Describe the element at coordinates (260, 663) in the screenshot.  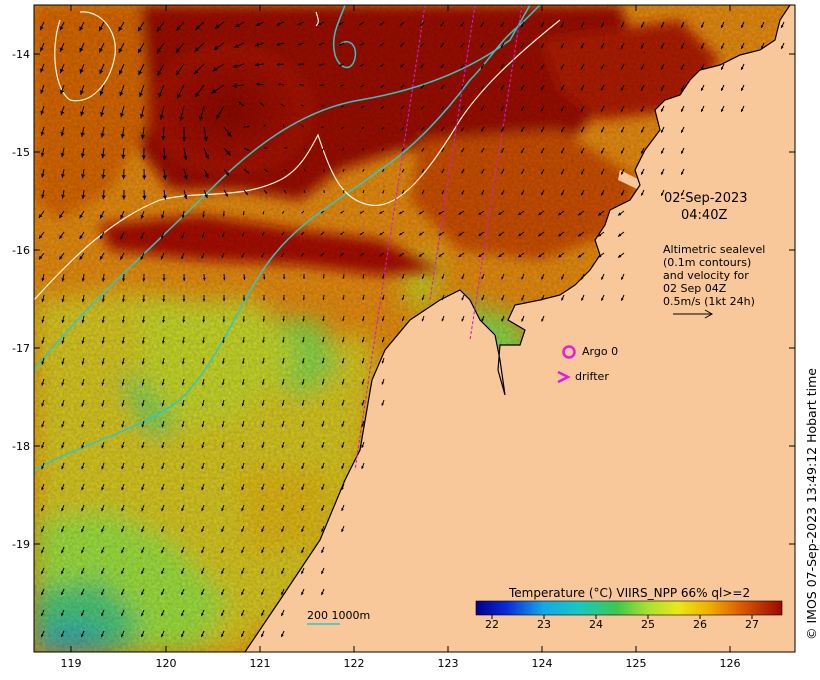
I see `lon-tick-label: 121` at that location.